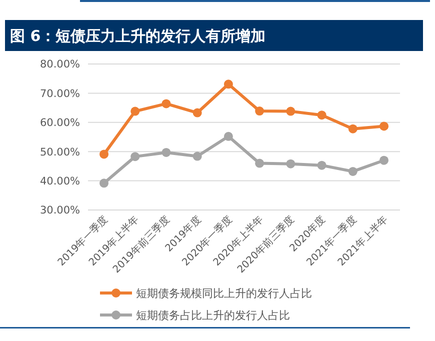 This screenshot has height=341, width=435. I want to click on y-tick-label: 40.00%, so click(60, 181).